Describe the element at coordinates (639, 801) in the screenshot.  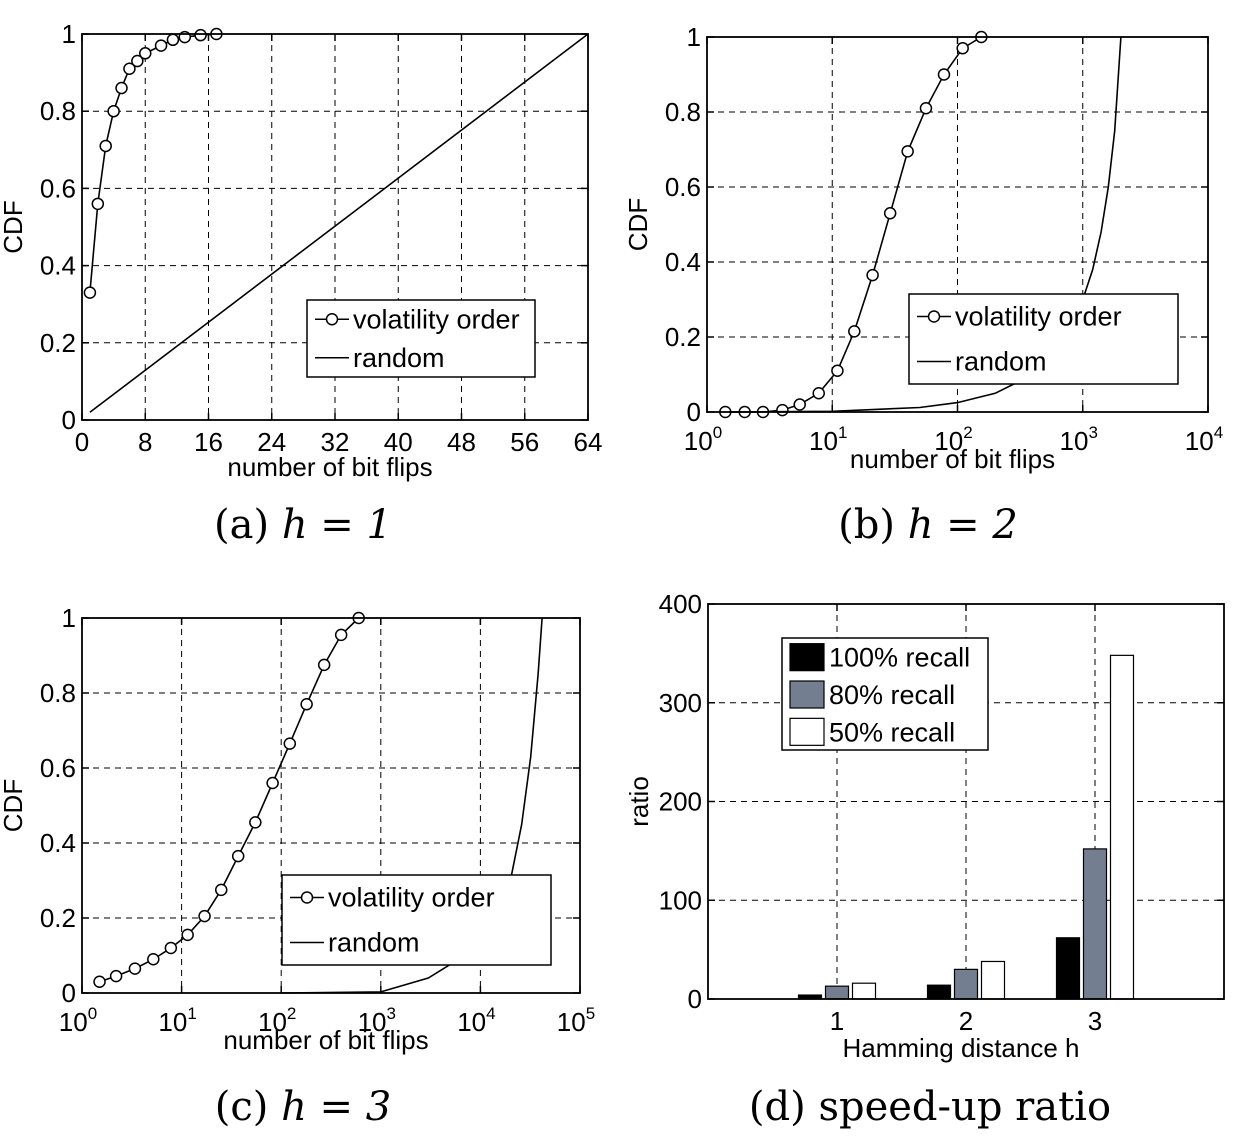
I see `y-axis-label: ratio` at that location.